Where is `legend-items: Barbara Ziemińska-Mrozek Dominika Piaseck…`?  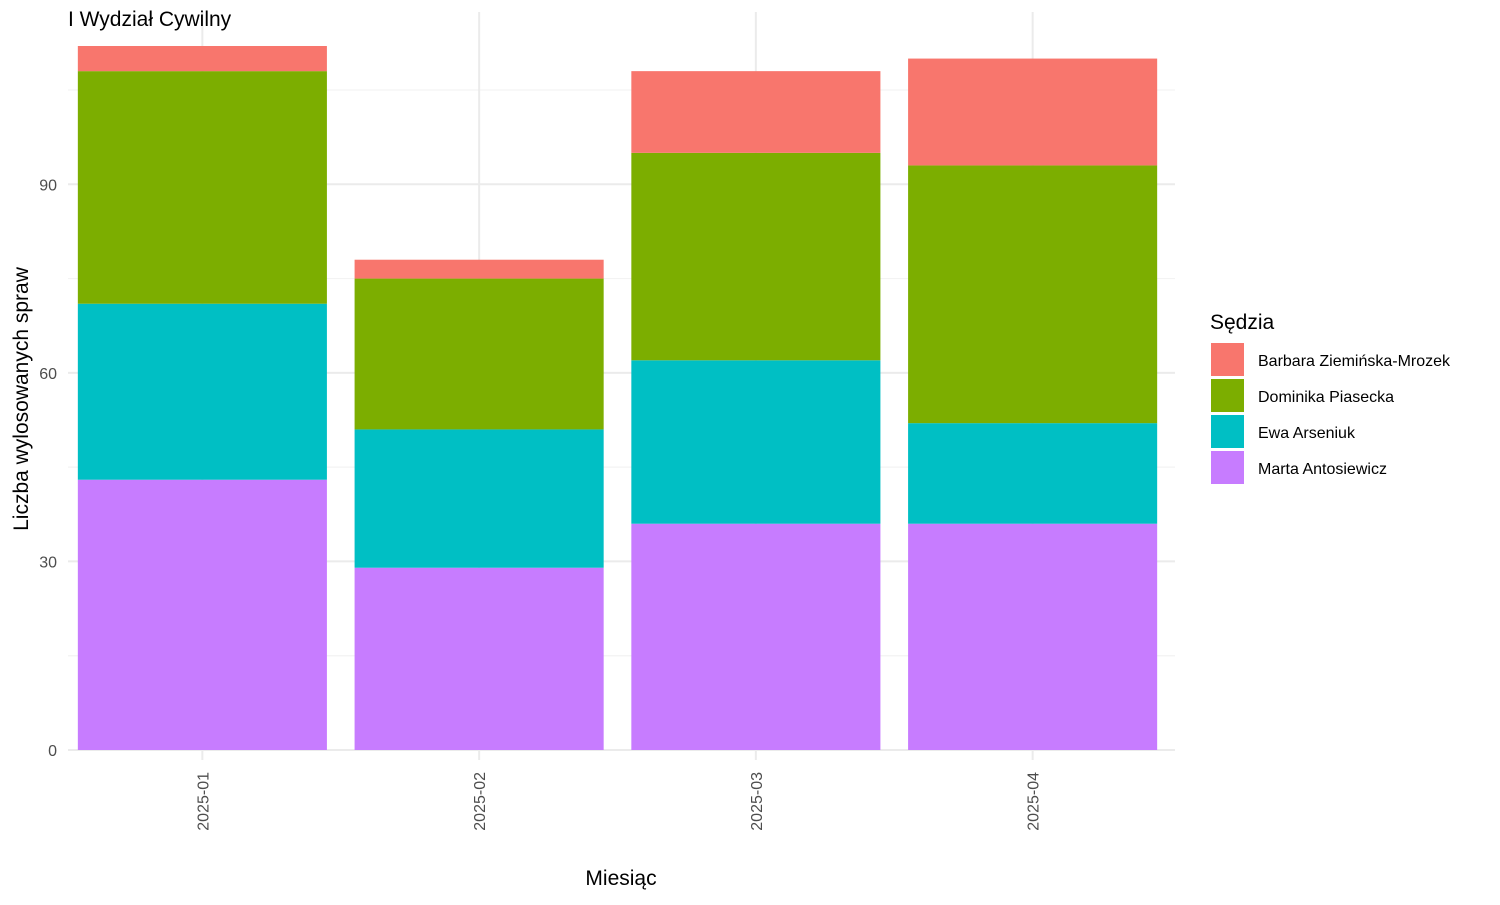
legend-items: Barbara Ziemińska-Mrozek Dominika Piaseck… is located at coordinates (1331, 413).